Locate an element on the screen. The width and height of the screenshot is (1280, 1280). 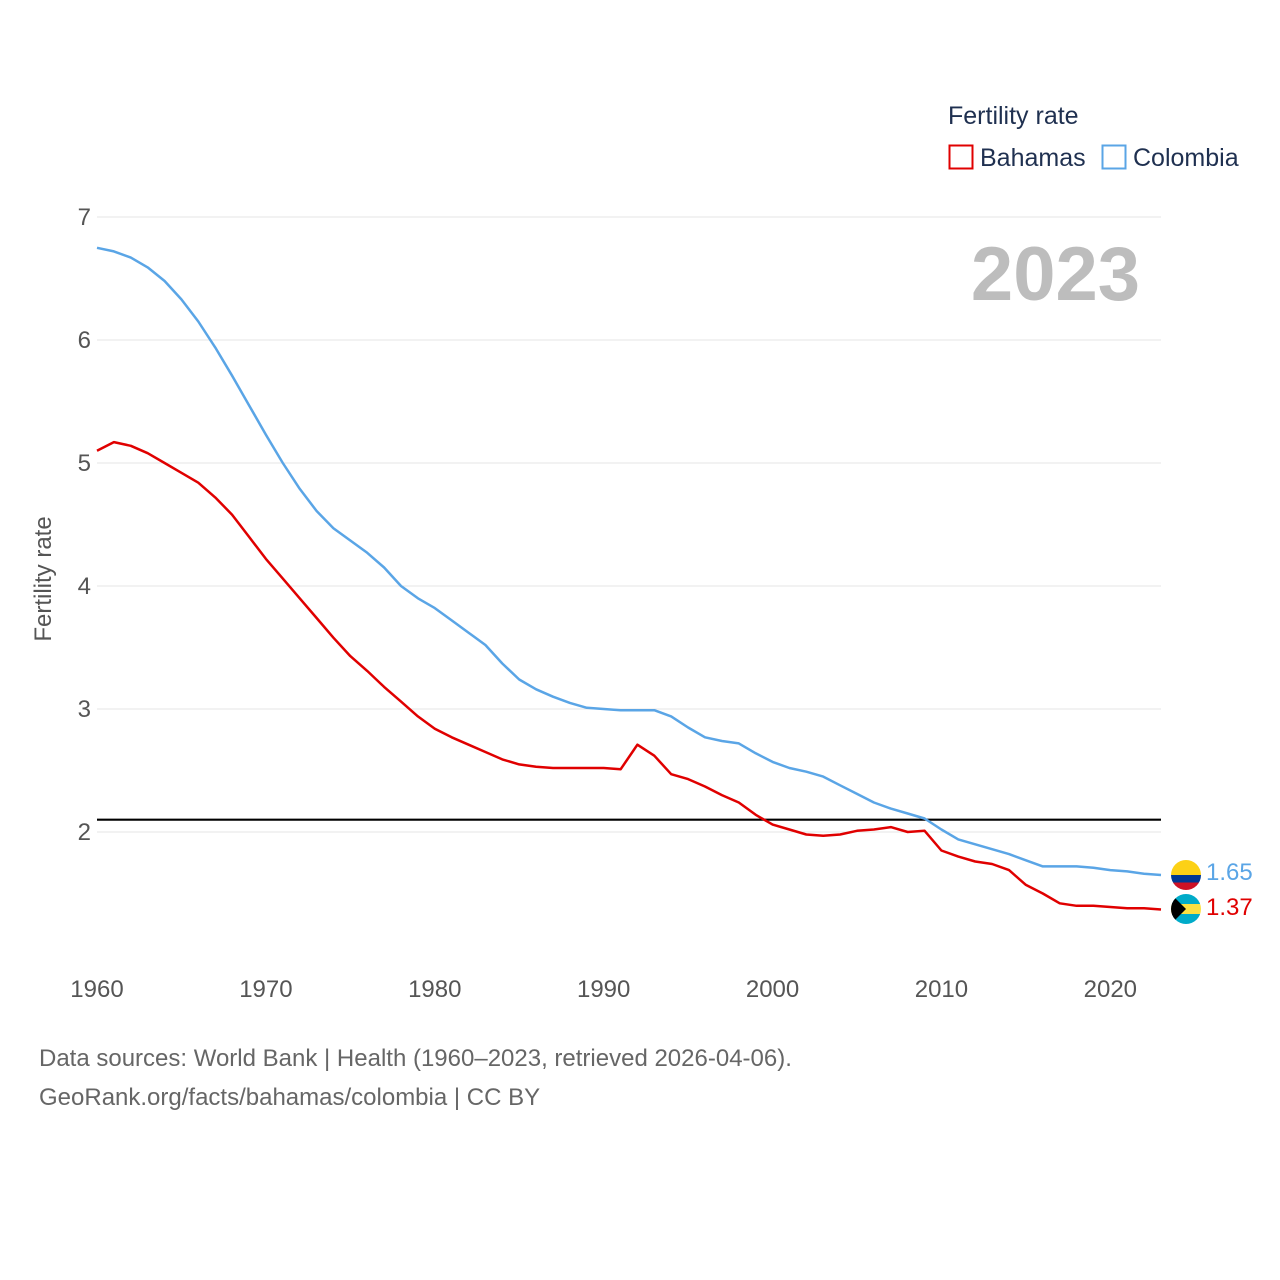
year-display: 2023 is located at coordinates (1055, 274).